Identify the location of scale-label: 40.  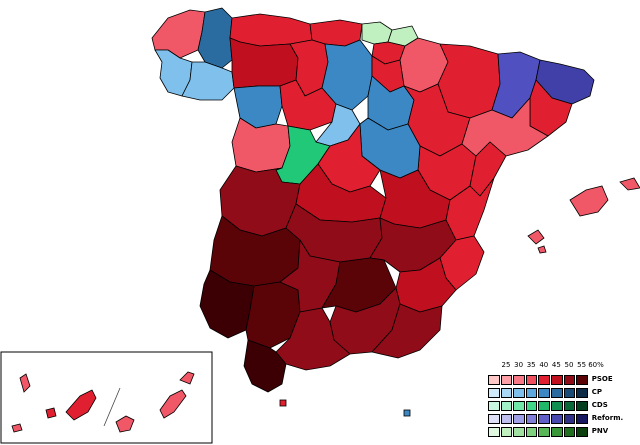
(544, 365).